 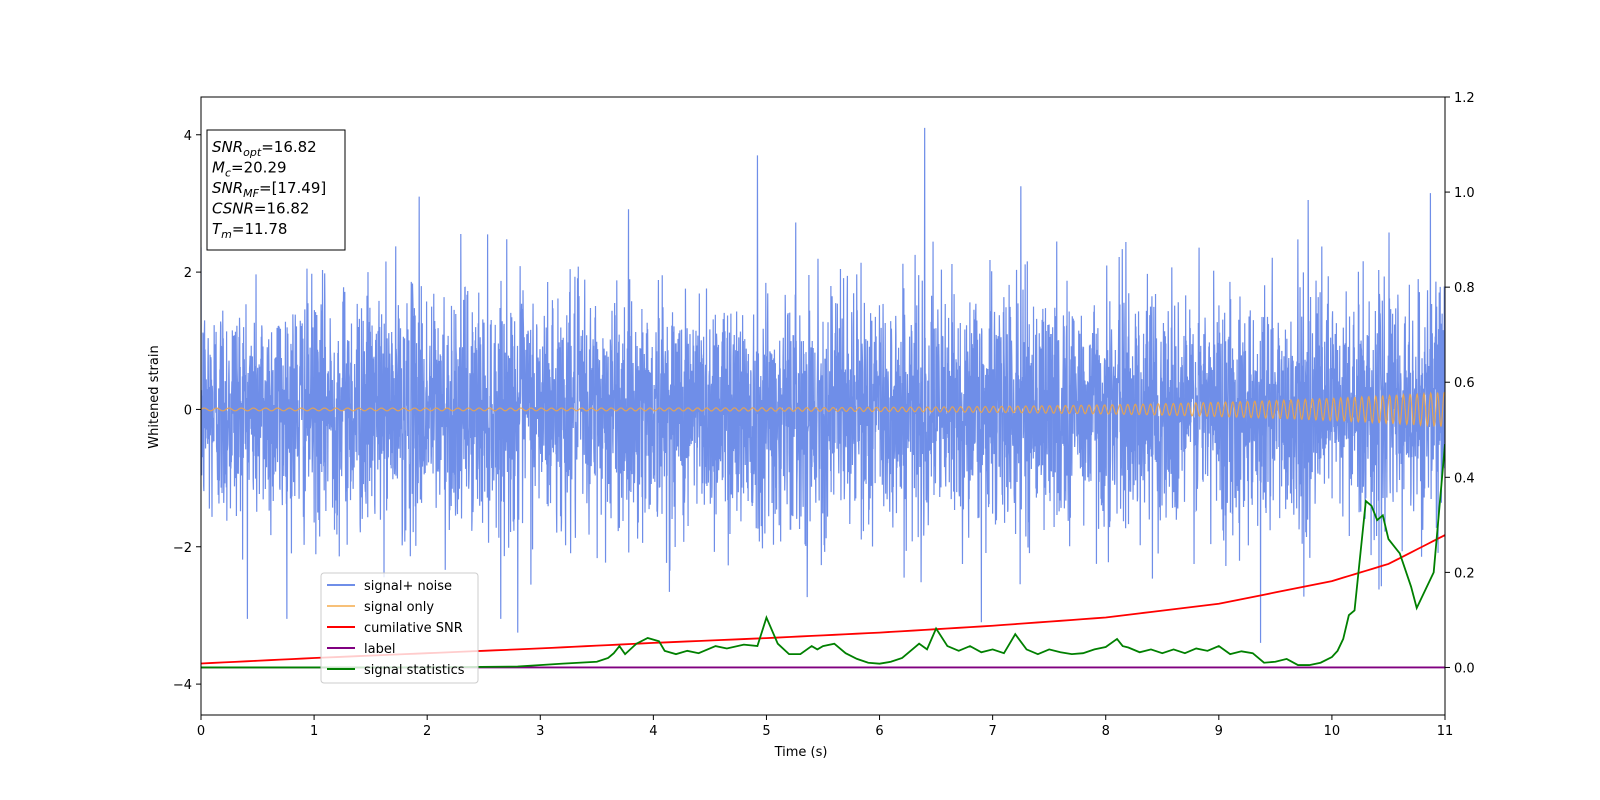 What do you see at coordinates (823, 409) in the screenshot?
I see `series-signal-only` at bounding box center [823, 409].